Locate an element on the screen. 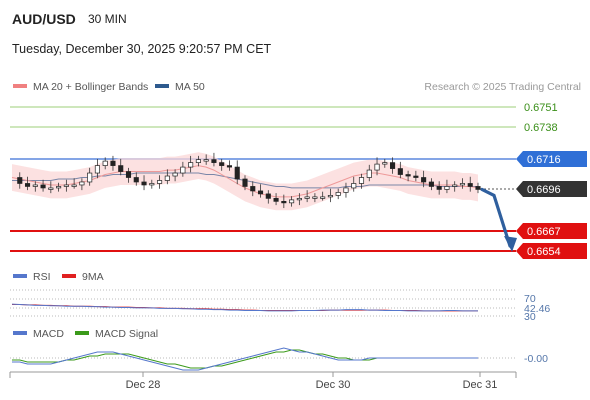  current-price-tag is located at coordinates (551, 189).